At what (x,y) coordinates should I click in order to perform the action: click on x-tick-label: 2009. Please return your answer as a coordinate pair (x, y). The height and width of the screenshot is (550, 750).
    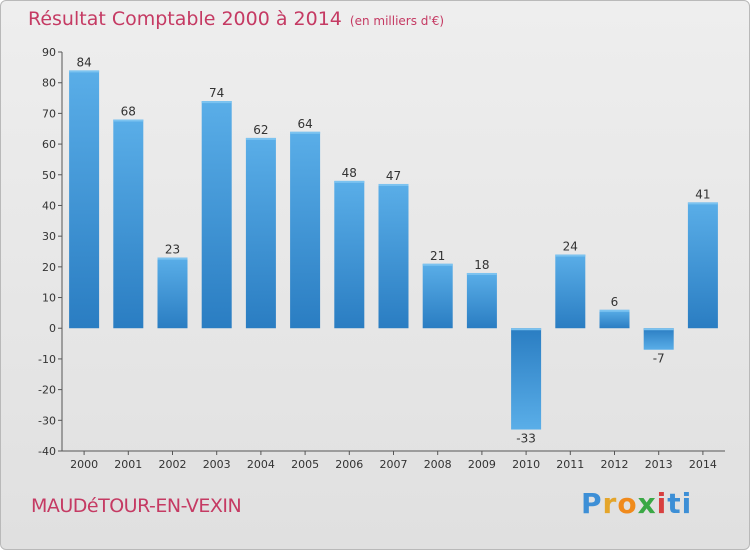
    Looking at the image, I should click on (482, 464).